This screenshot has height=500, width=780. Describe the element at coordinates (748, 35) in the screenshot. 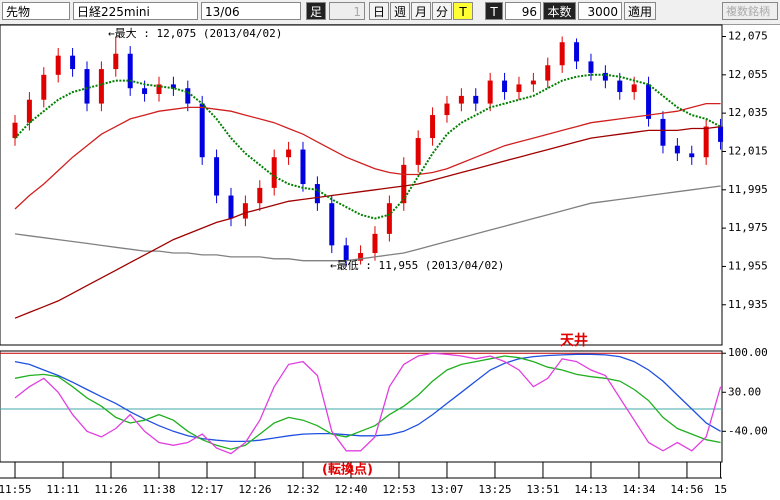

I see `y-tick-label: 12,075` at that location.